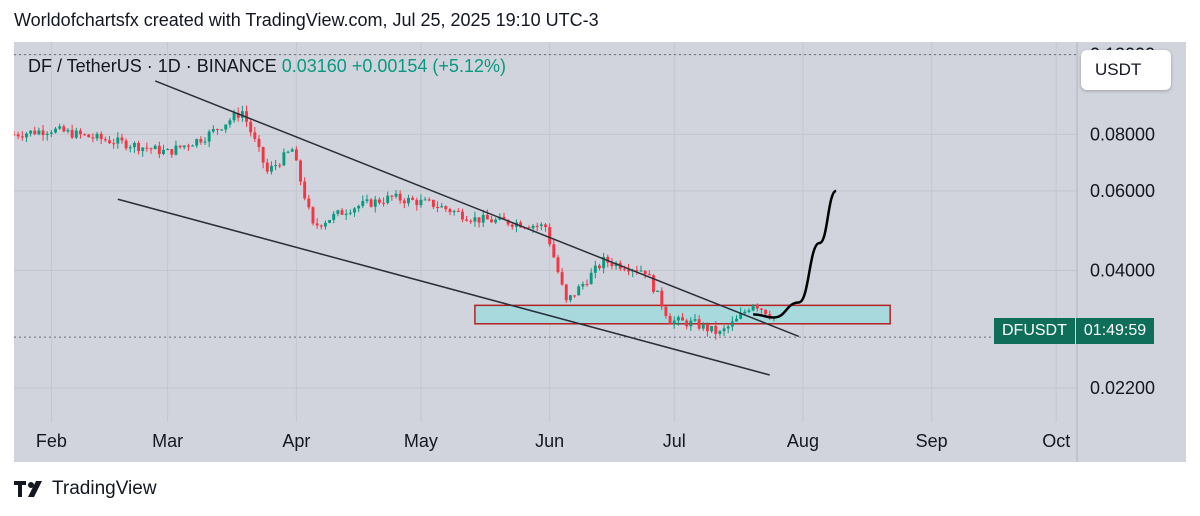  I want to click on y-tick-label: 0.06000, so click(1122, 191).